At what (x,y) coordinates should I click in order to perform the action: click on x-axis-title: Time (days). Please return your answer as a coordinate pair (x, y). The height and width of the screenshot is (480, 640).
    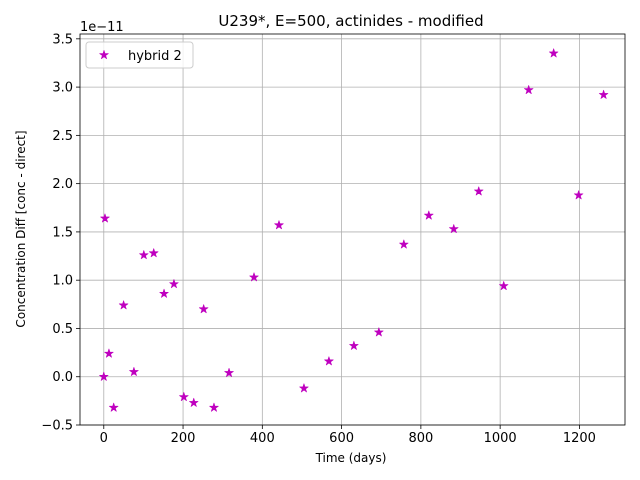
    Looking at the image, I should click on (351, 458).